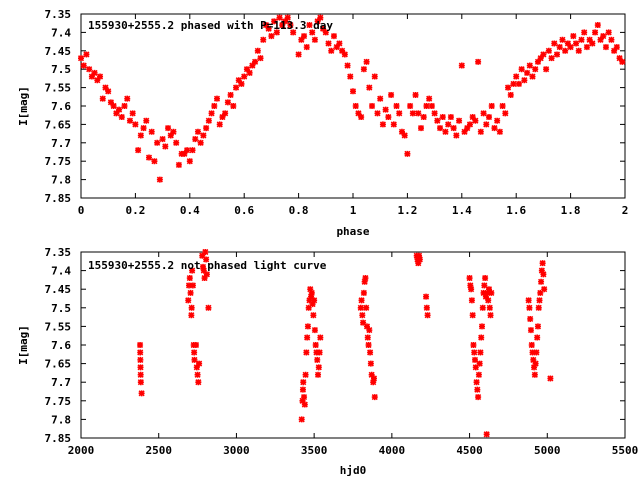 Image resolution: width=640 pixels, height=480 pixels. What do you see at coordinates (61, 382) in the screenshot?
I see `unphased-y-tick-label: 7.7` at bounding box center [61, 382].